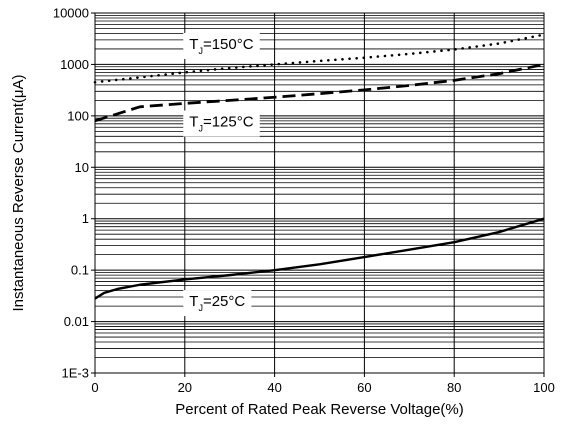 The image size is (561, 427). What do you see at coordinates (82, 167) in the screenshot?
I see `y-tick-label: 10` at bounding box center [82, 167].